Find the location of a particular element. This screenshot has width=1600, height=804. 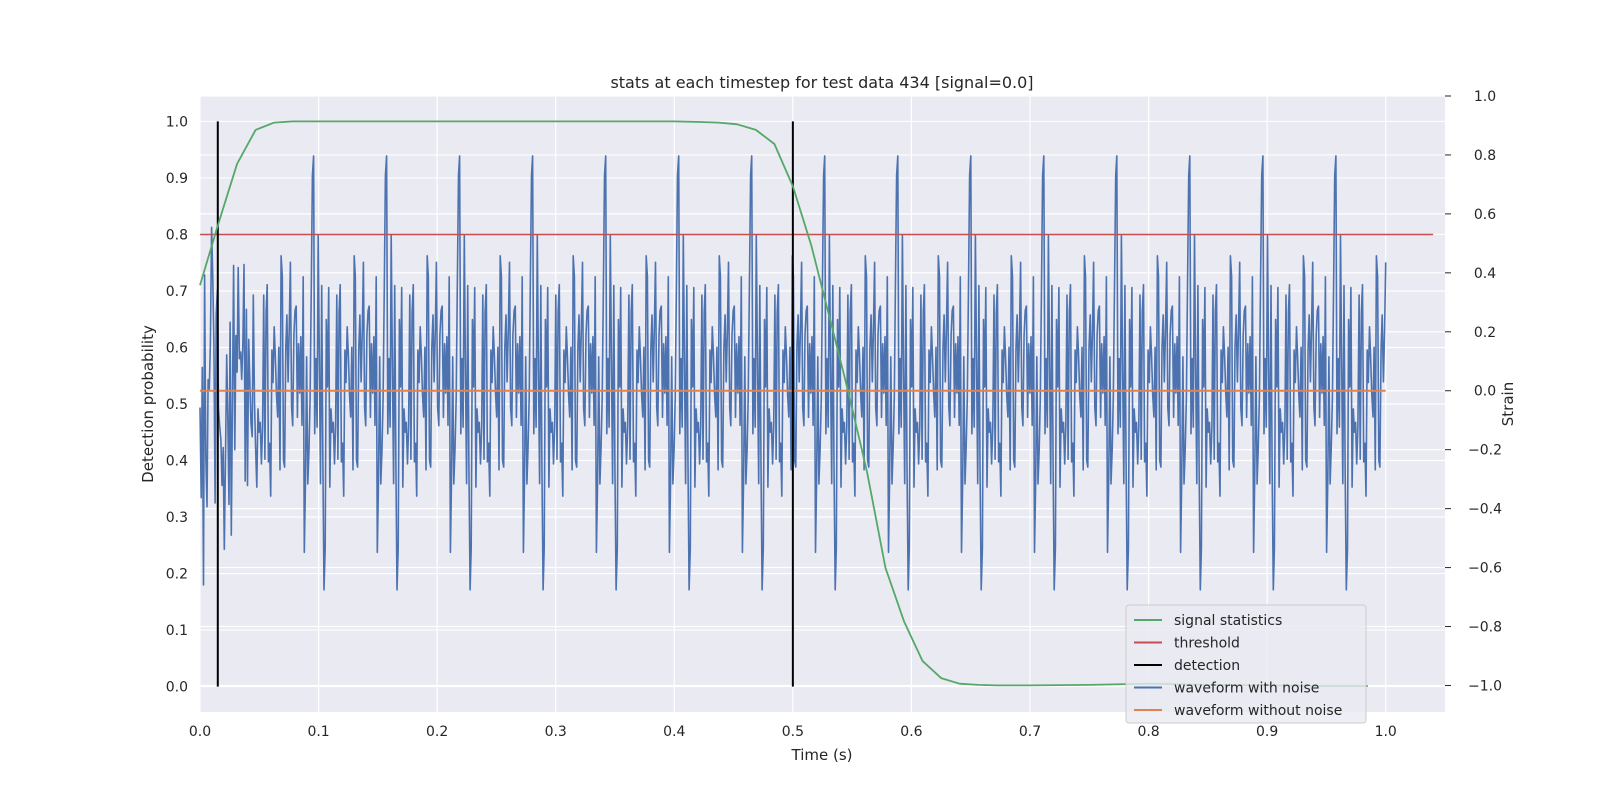

y-tick-label: 0.5 is located at coordinates (177, 405).